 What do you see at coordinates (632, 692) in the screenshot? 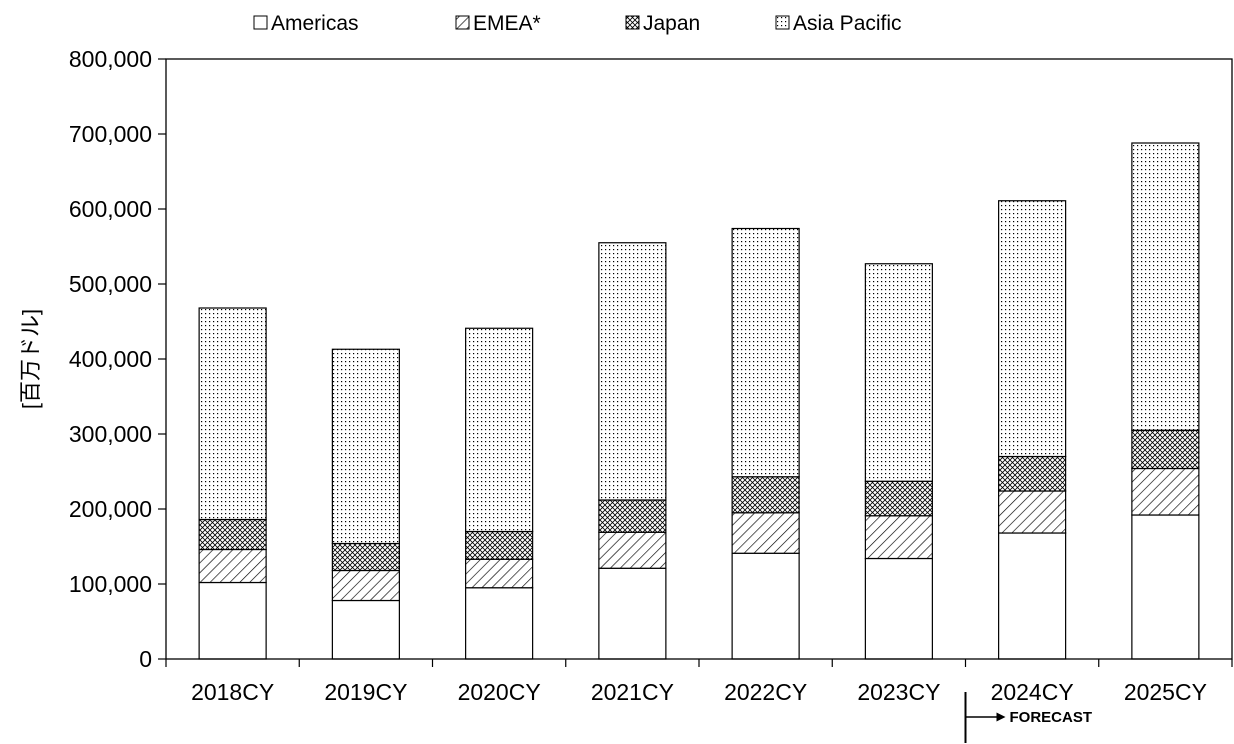
I see `x-tick-label: 2021CY` at bounding box center [632, 692].